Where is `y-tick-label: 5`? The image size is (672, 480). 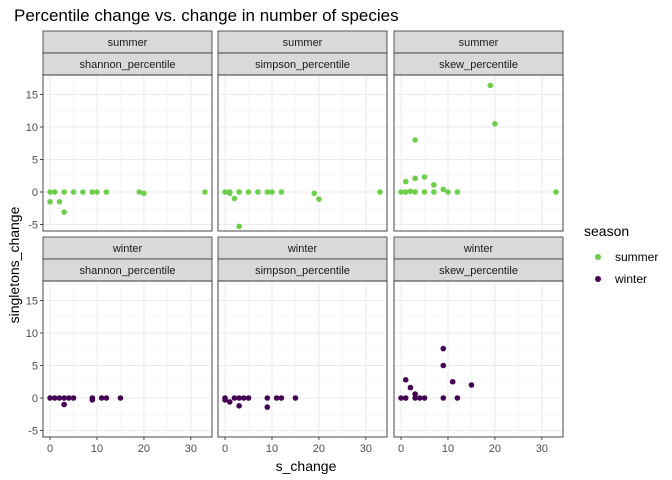
y-tick-label: 5 is located at coordinates (35, 161).